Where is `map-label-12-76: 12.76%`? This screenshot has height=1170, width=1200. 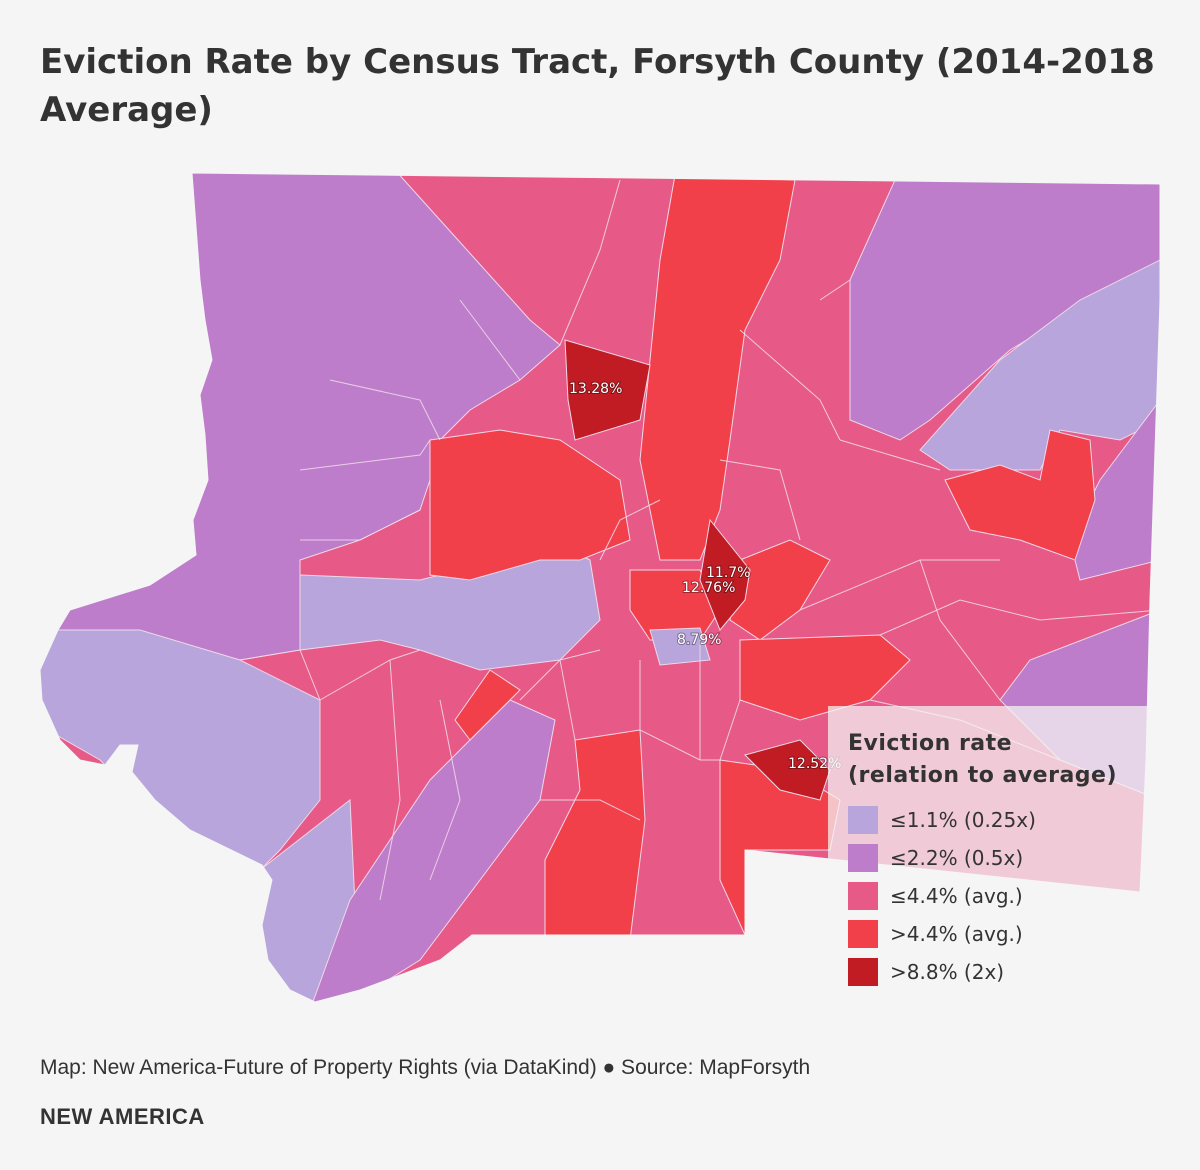 map-label-12-76: 12.76% is located at coordinates (708, 588).